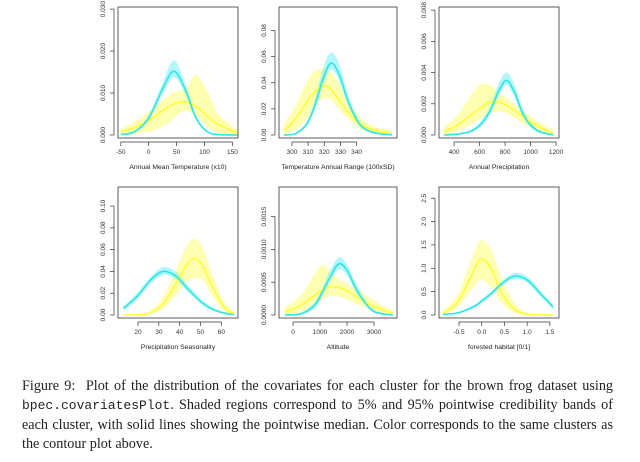 The height and width of the screenshot is (462, 640). What do you see at coordinates (527, 332) in the screenshot?
I see `x-tick-label: 1.0` at bounding box center [527, 332].